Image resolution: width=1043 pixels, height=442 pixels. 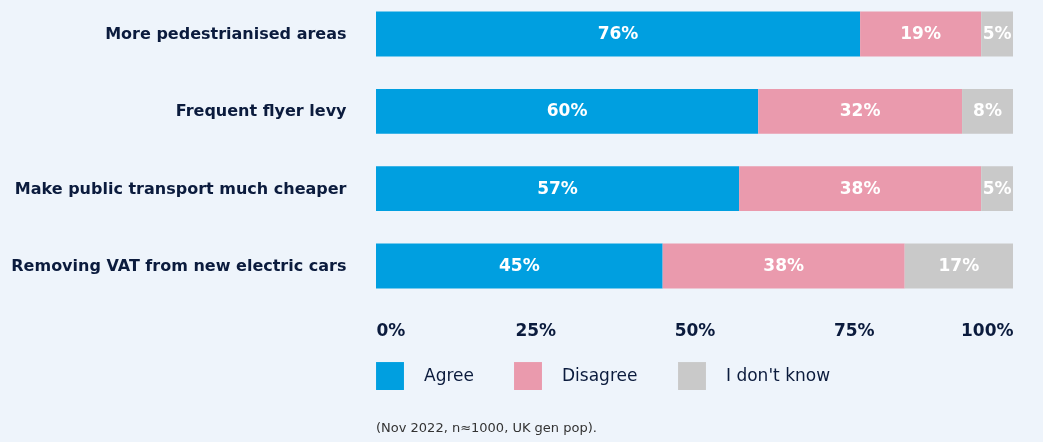 What do you see at coordinates (557, 187) in the screenshot?
I see `data-label: 57%` at bounding box center [557, 187].